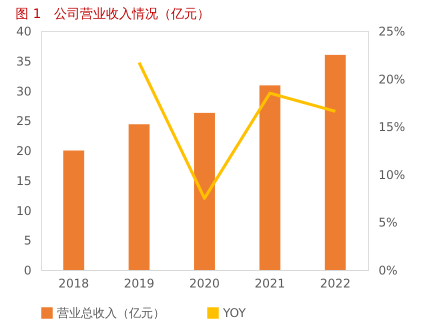  Describe the element at coordinates (24, 211) in the screenshot. I see `y-tick-label: 10` at that location.